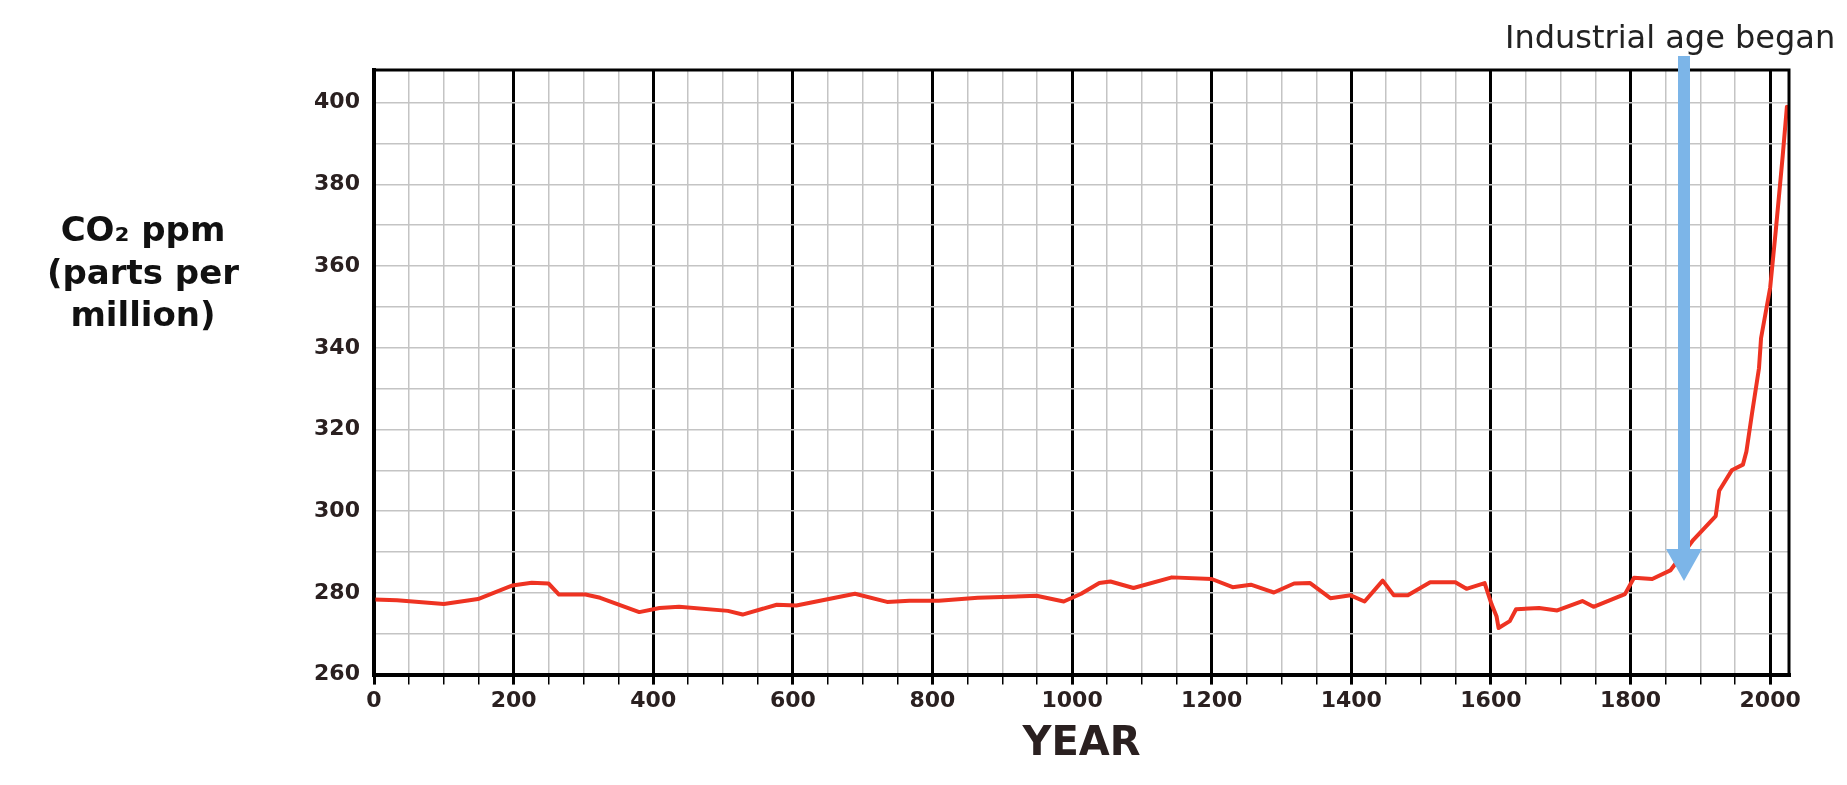  Describe the element at coordinates (337, 509) in the screenshot. I see `y-tick-label: 300` at that location.